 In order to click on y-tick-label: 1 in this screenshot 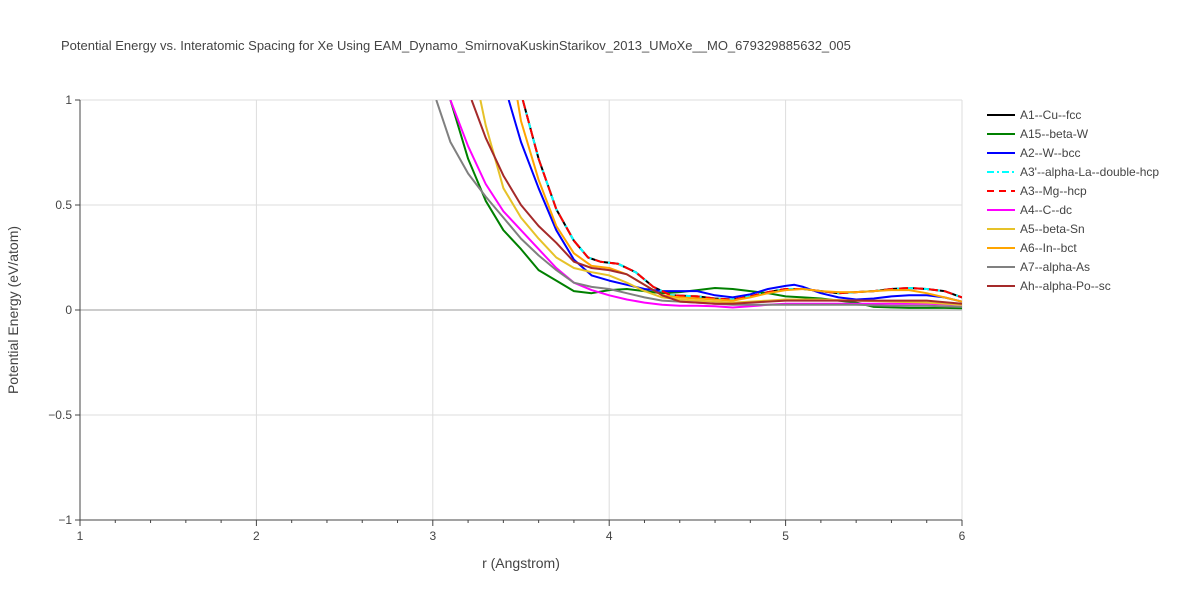, I will do `click(68, 100)`.